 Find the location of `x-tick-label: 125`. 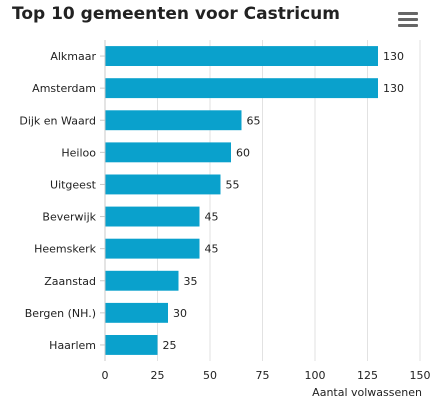

x-tick-label: 125 is located at coordinates (367, 375).